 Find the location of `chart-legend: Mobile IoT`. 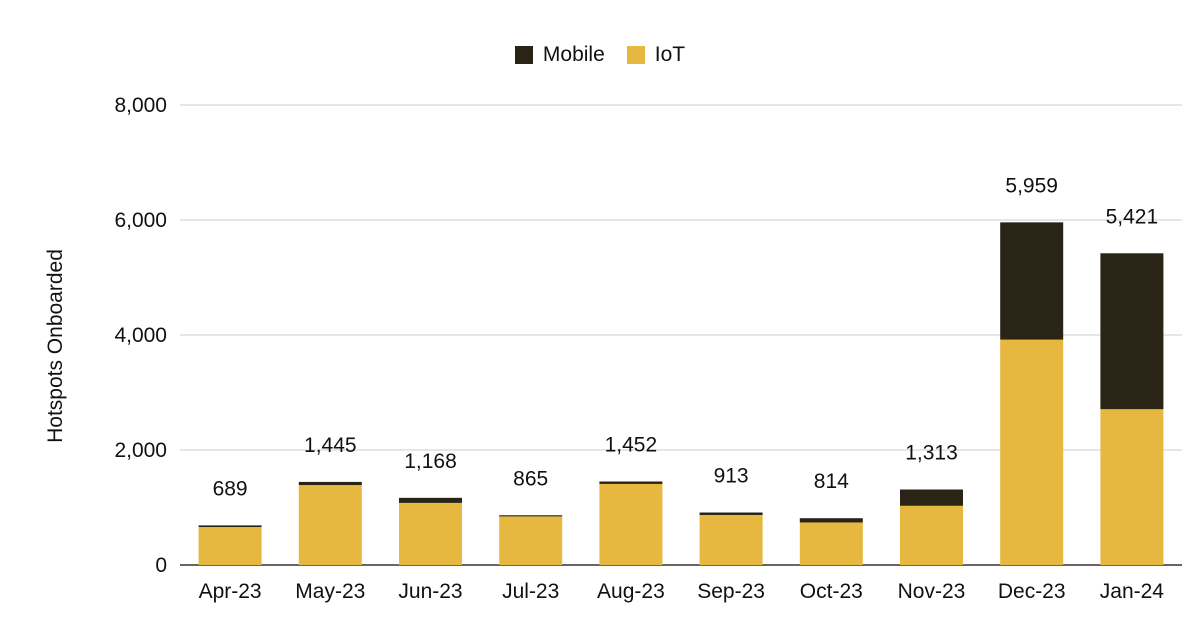

chart-legend: Mobile IoT is located at coordinates (600, 55).